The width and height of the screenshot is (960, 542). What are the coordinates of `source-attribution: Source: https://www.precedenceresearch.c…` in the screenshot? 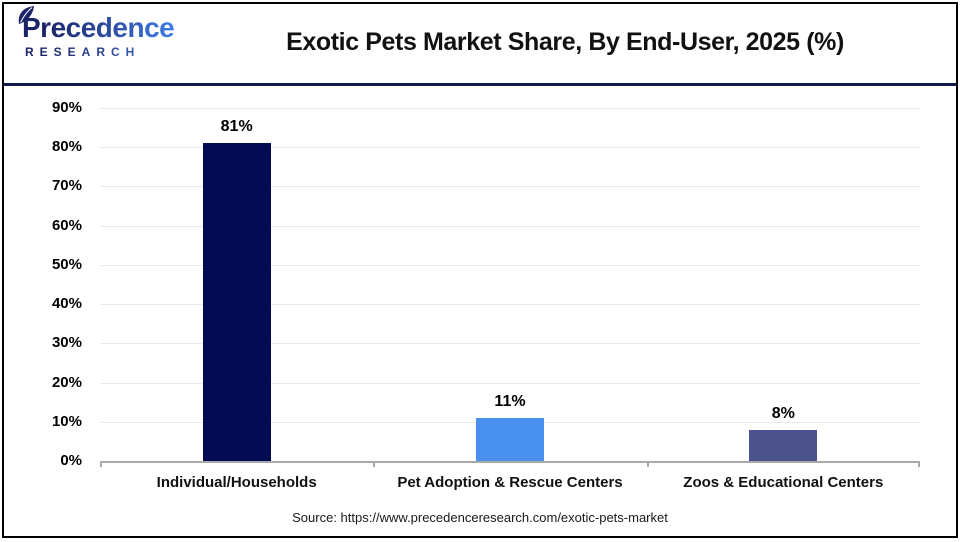 It's located at (480, 517).